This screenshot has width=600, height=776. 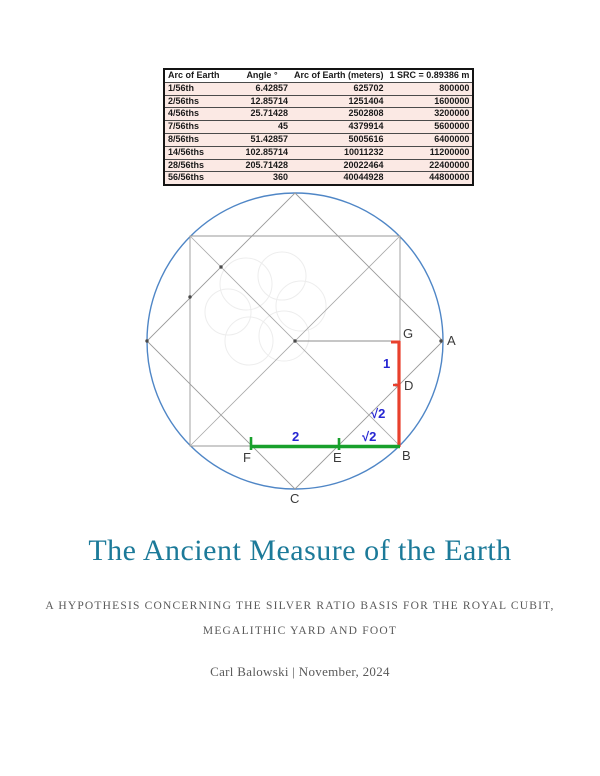 What do you see at coordinates (198, 165) in the screenshot?
I see `table-cell: 28/56ths` at bounding box center [198, 165].